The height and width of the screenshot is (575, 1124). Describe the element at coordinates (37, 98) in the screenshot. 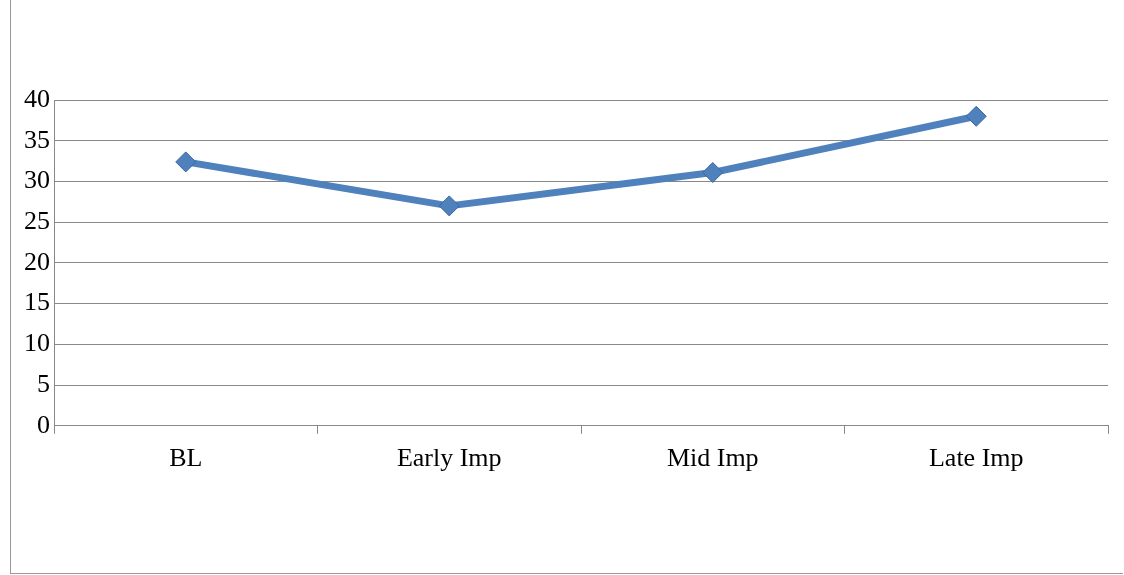

I see `y-tick-label: 40` at that location.